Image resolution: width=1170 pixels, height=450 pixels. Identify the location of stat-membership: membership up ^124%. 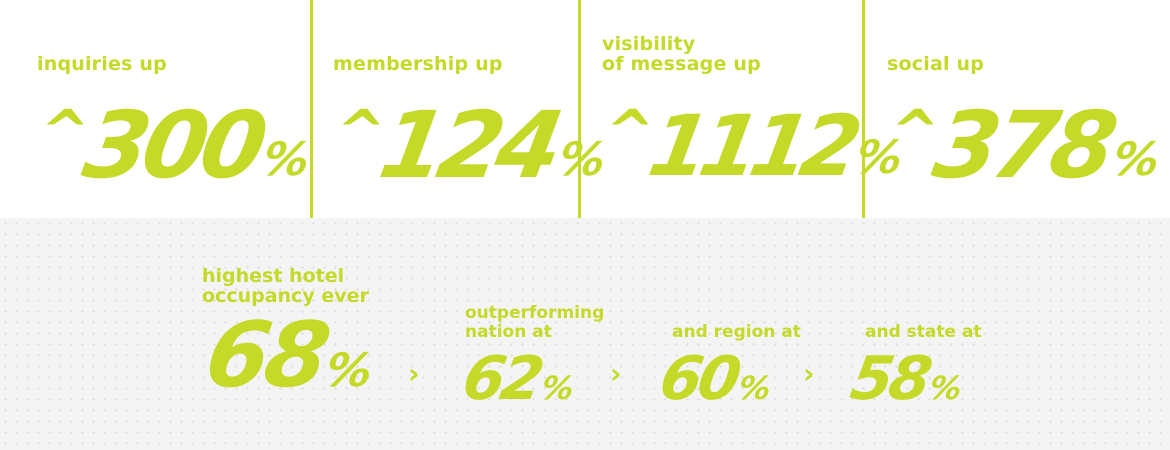
(470, 109).